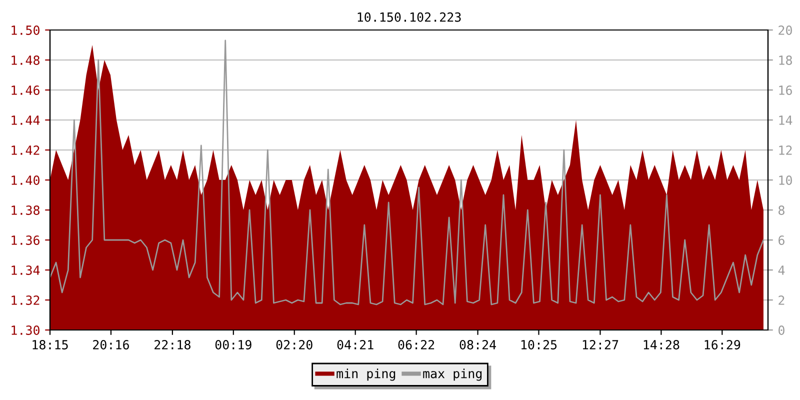  Describe the element at coordinates (478, 345) in the screenshot. I see `x-tick-label: 08:24` at that location.